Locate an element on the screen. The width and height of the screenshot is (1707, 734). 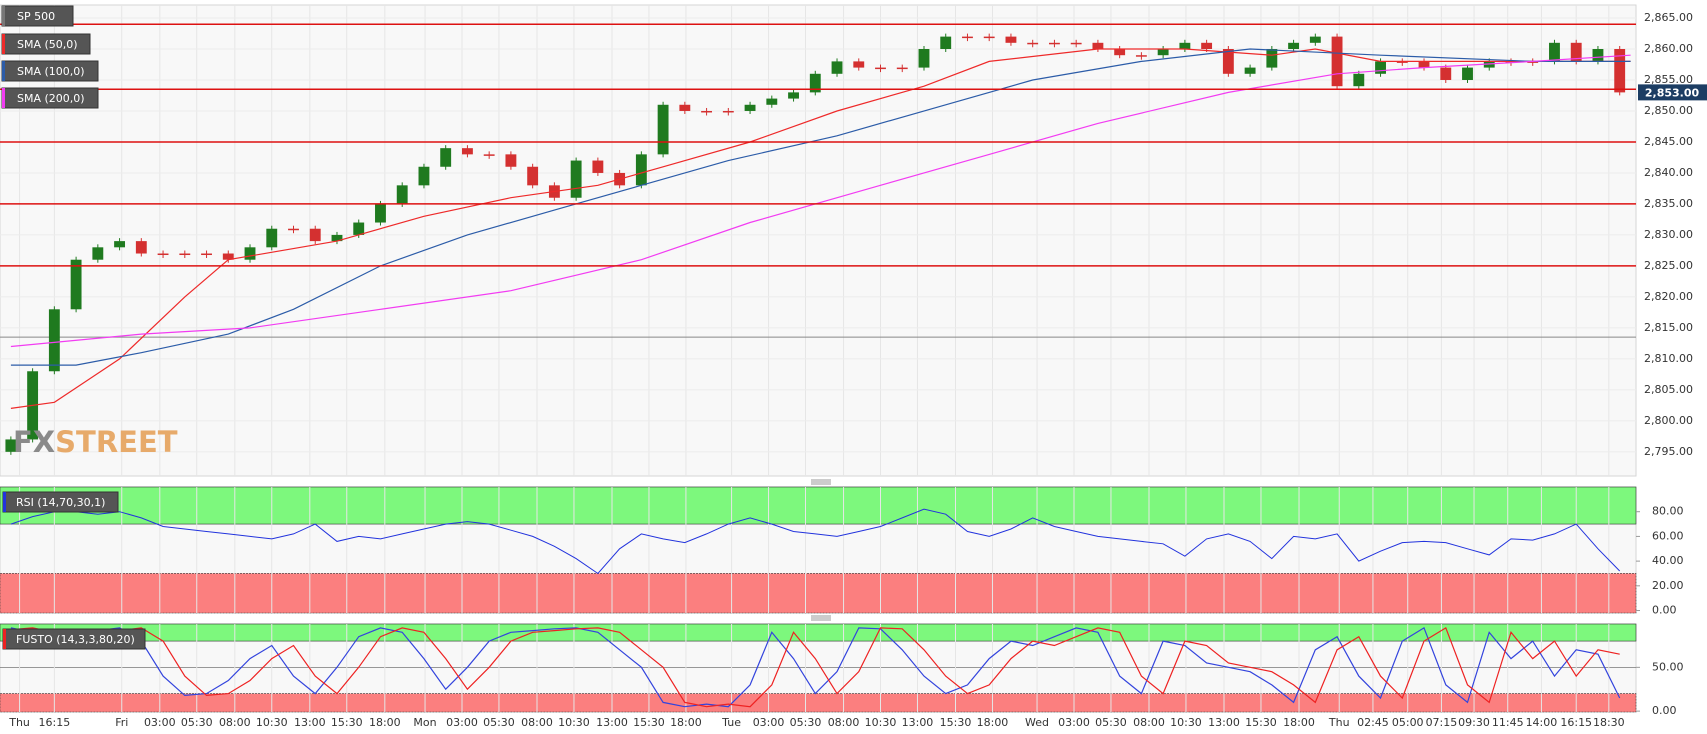
y-tick-label: 2,850.00 is located at coordinates (1668, 110).